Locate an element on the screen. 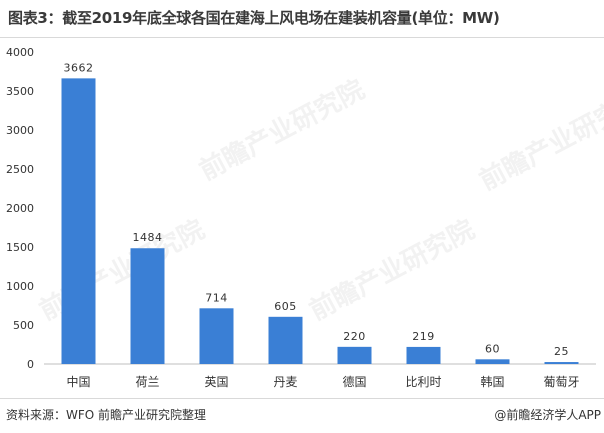 This screenshot has height=433, width=604. footer-divider is located at coordinates (302, 398).